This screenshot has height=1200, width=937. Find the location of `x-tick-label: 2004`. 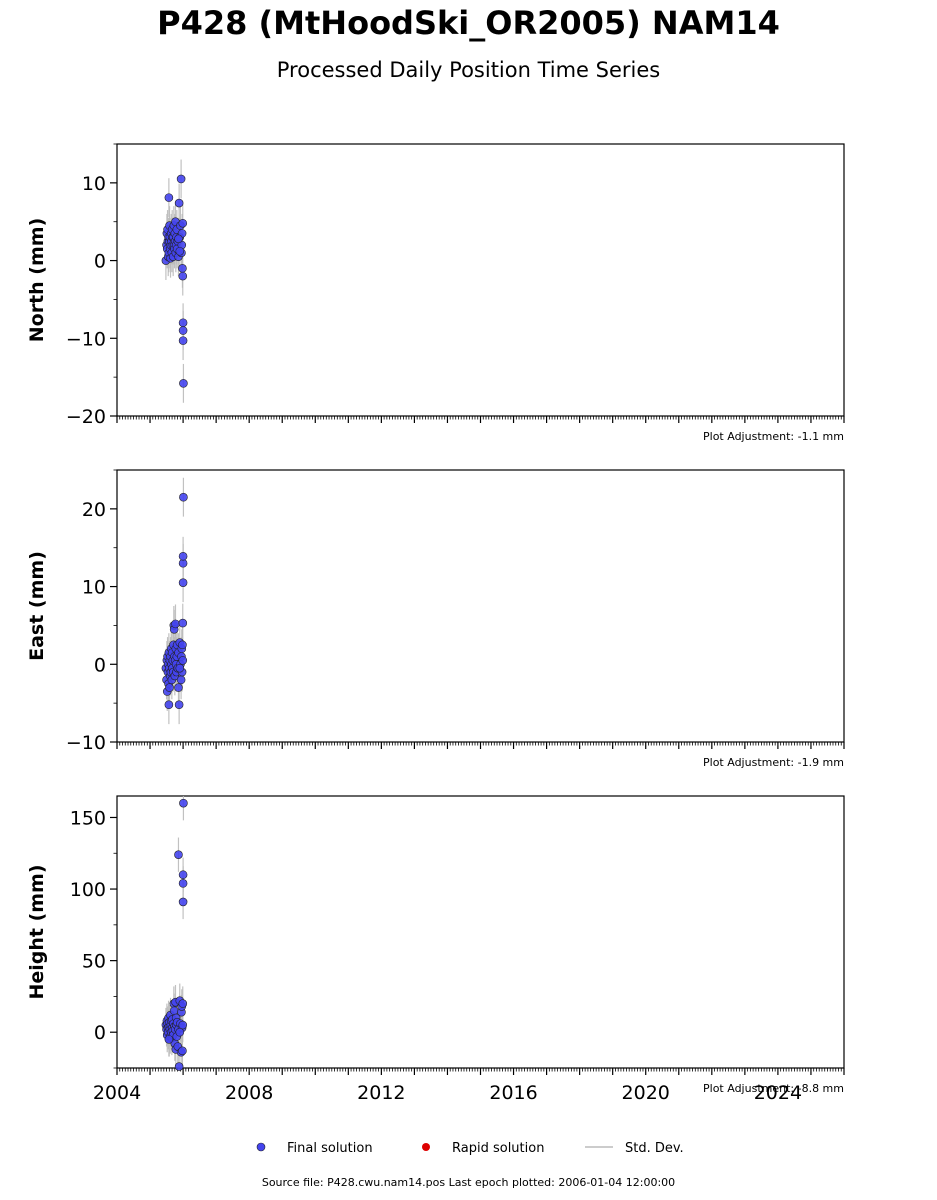

x-tick-label: 2004 is located at coordinates (117, 1093).